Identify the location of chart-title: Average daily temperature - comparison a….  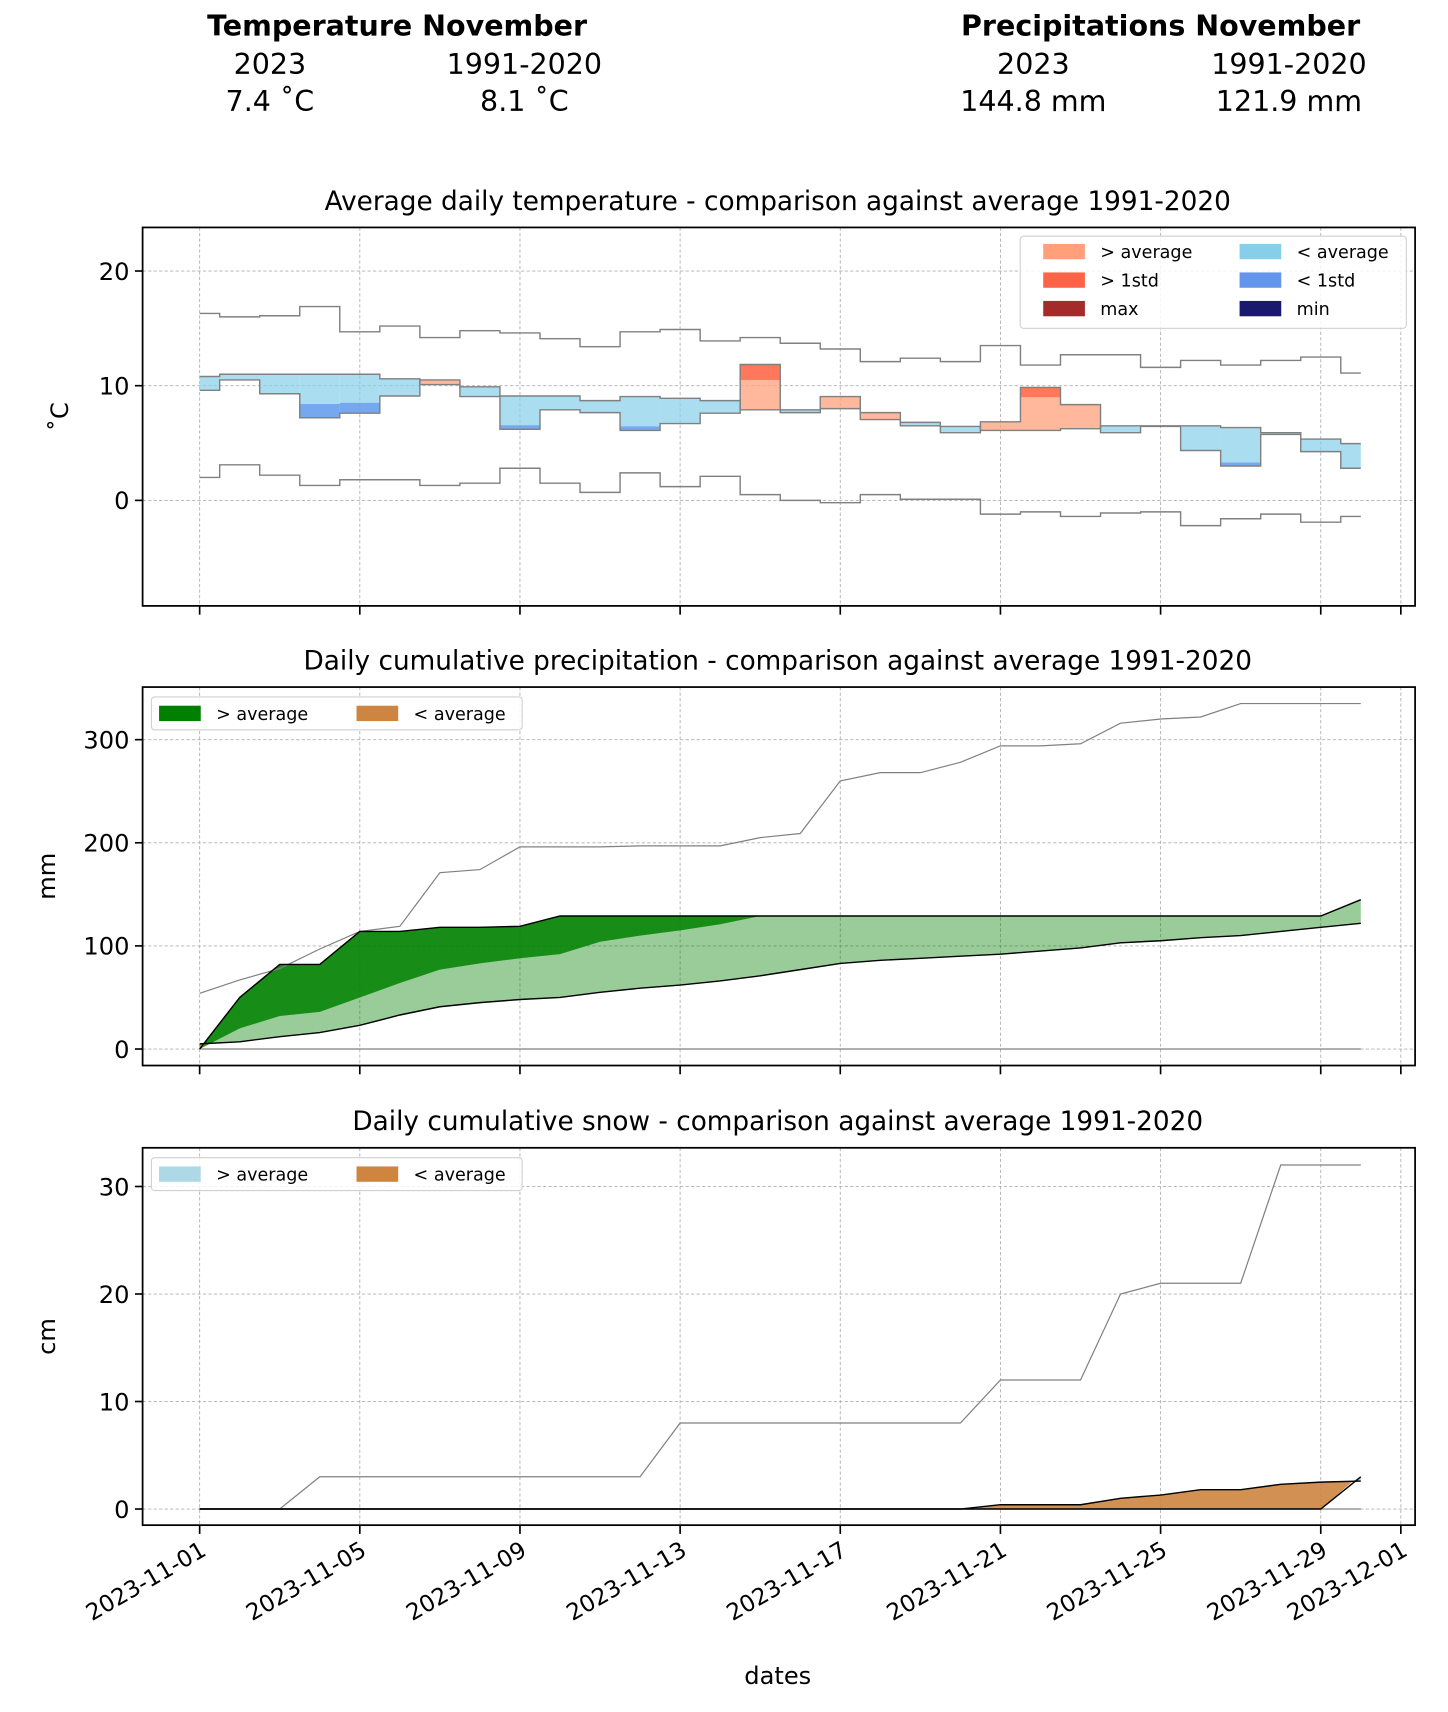
(778, 202).